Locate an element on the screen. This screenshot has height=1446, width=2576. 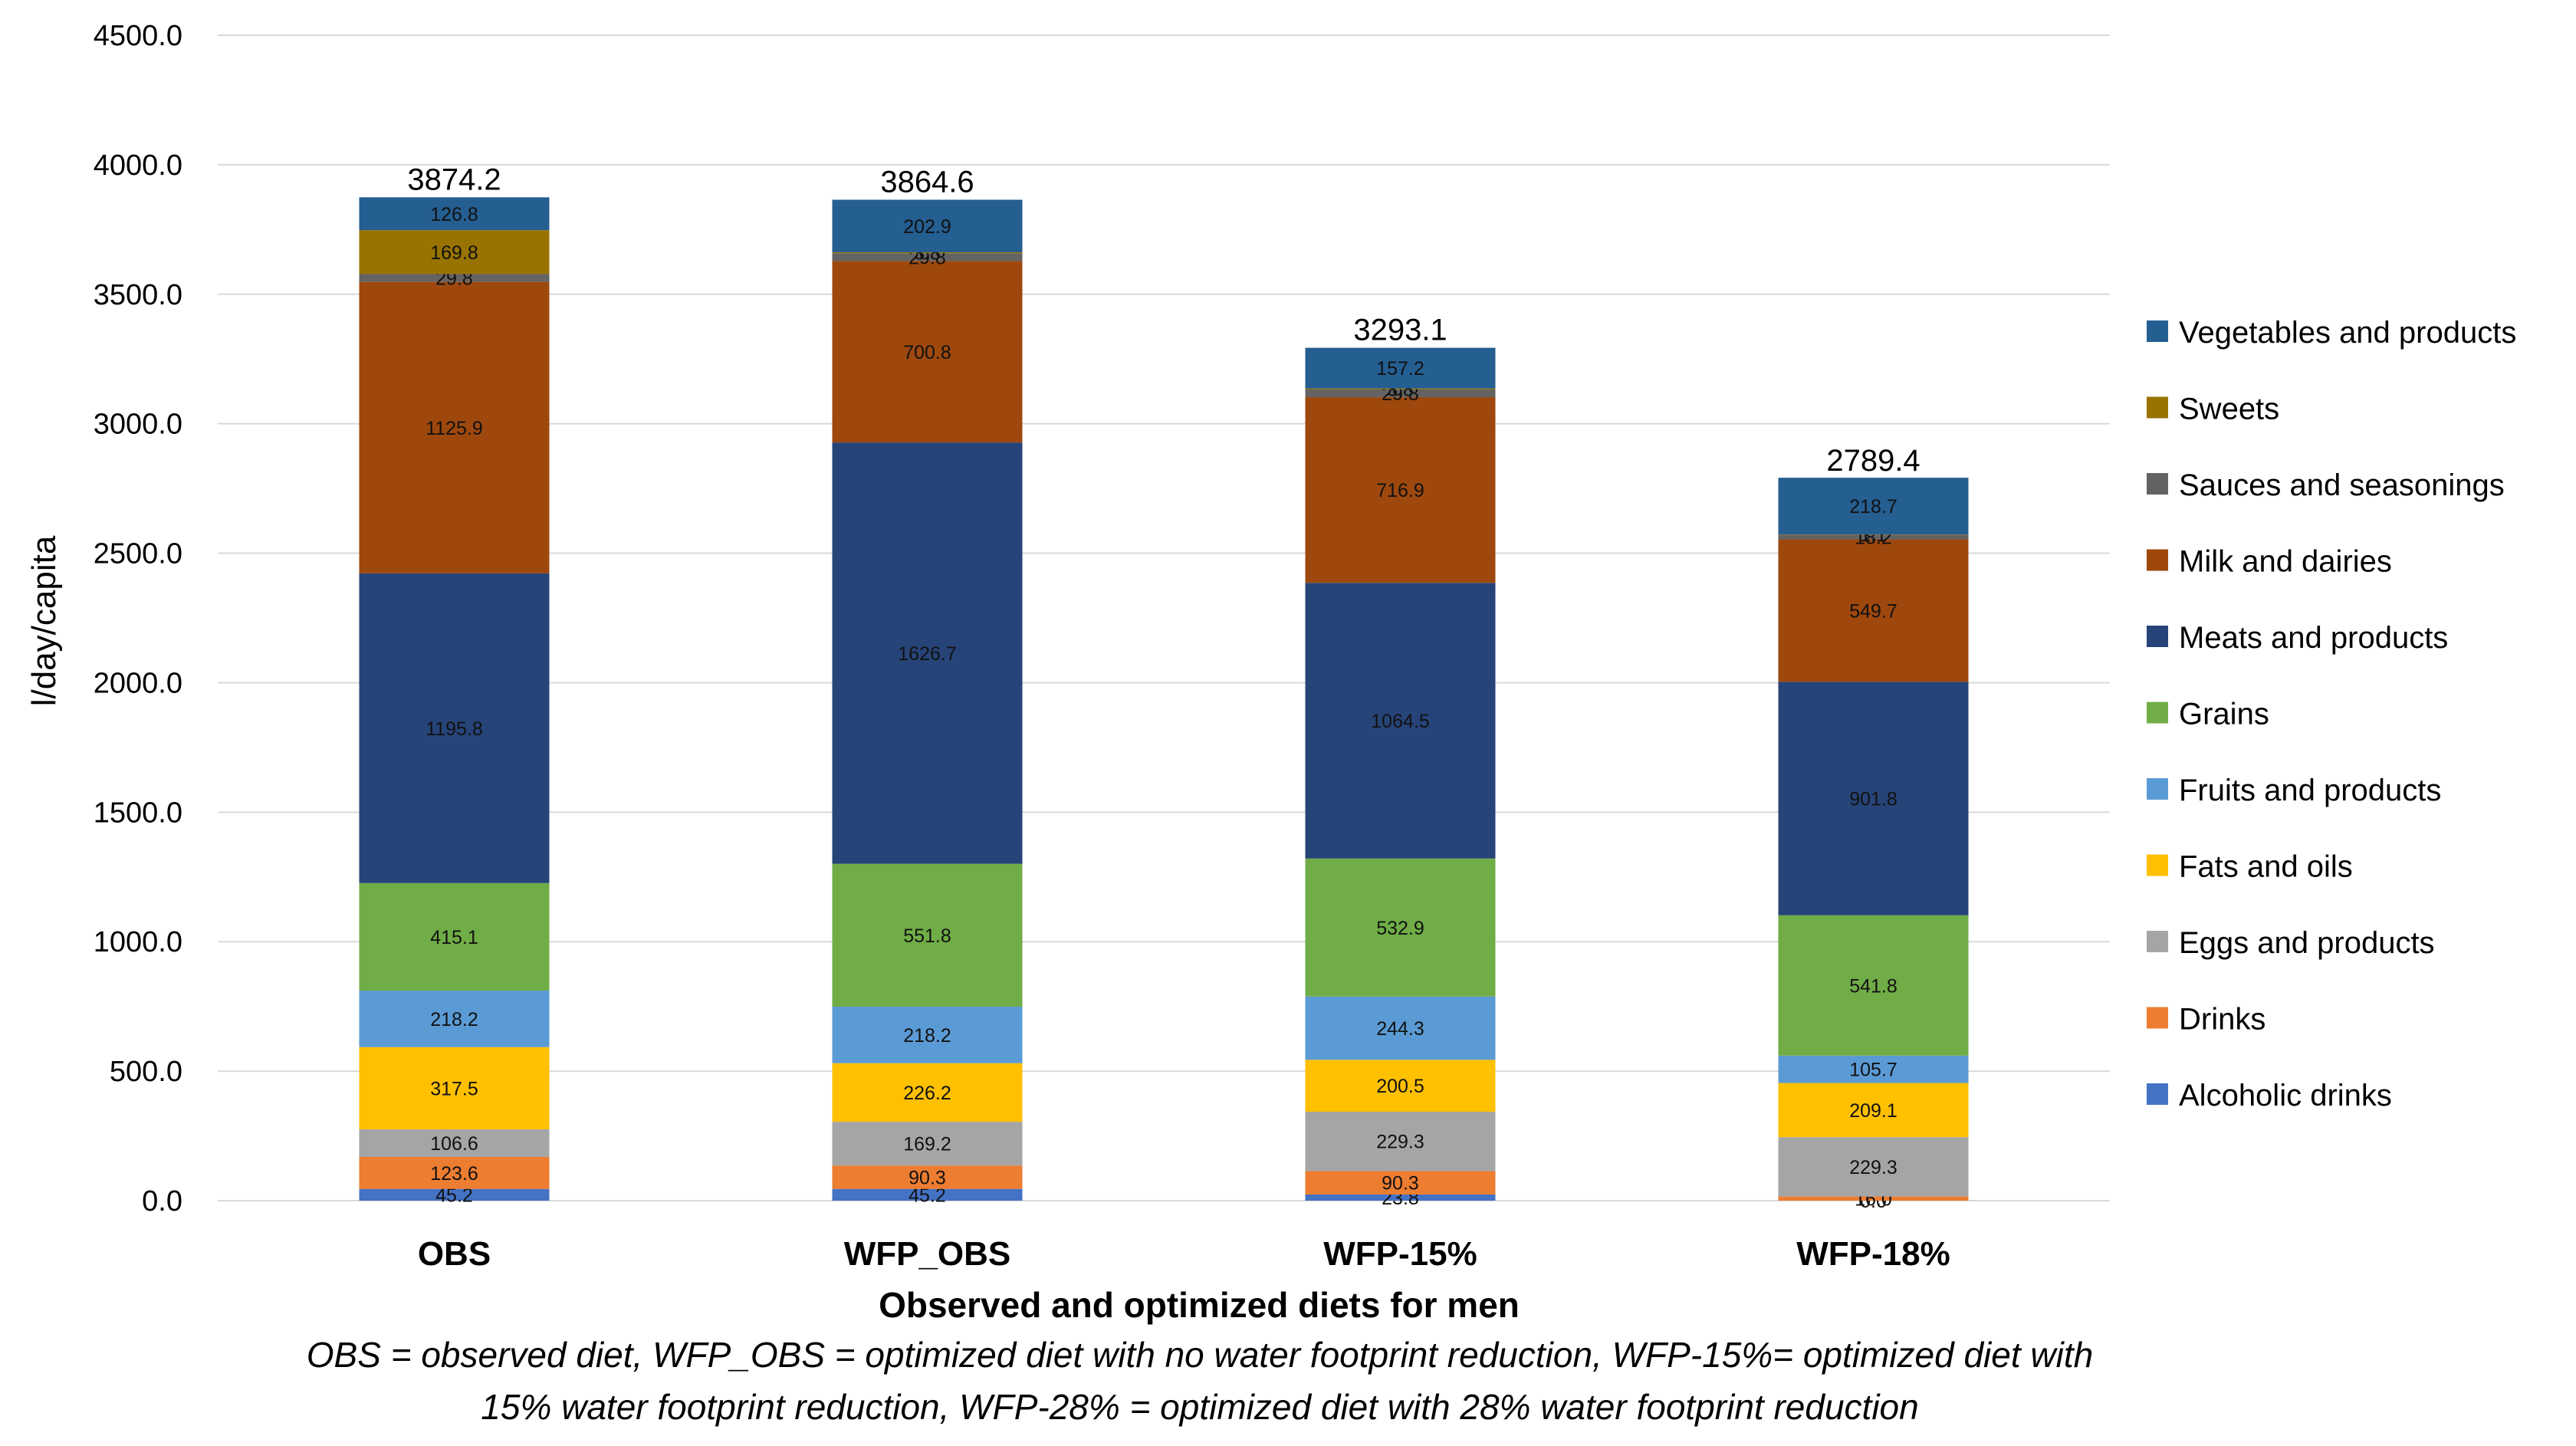
x-axis-ticks: OBS WFP_OBS WFP-15% WFP-18% is located at coordinates (1184, 1254).